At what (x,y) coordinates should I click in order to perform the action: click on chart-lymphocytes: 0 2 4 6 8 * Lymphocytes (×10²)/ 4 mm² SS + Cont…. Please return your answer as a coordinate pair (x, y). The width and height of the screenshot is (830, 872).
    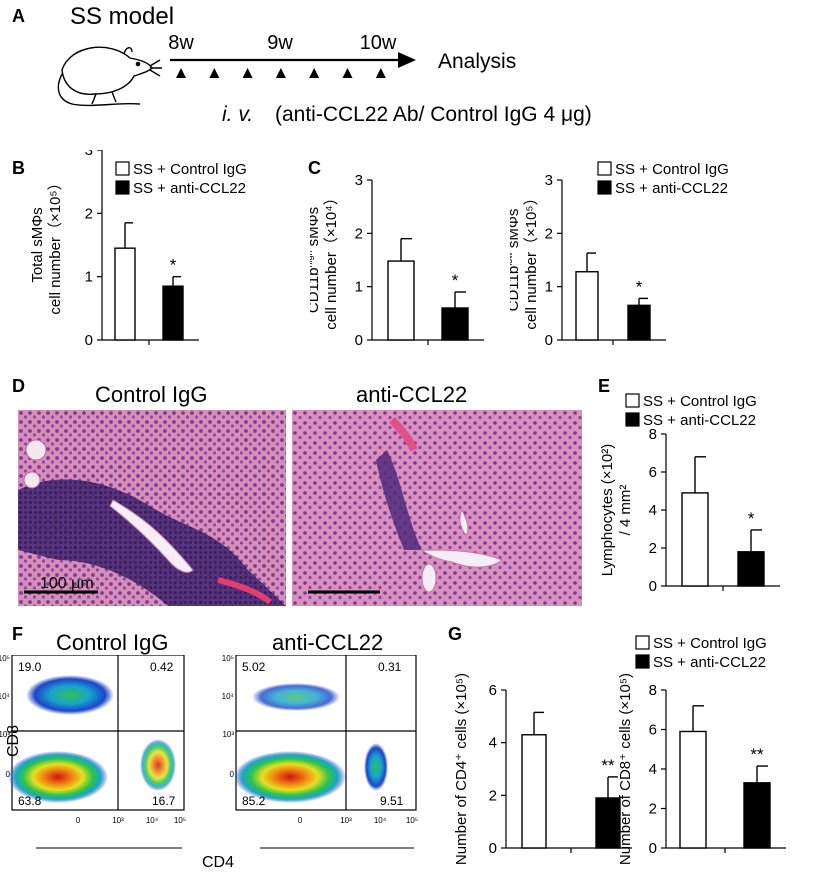
    Looking at the image, I should click on (690, 494).